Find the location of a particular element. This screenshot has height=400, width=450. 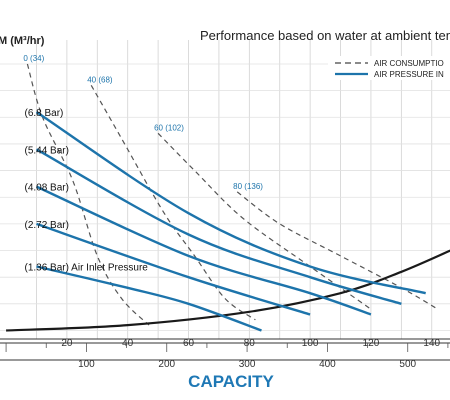

air-consumption-curve is located at coordinates (337, 250).